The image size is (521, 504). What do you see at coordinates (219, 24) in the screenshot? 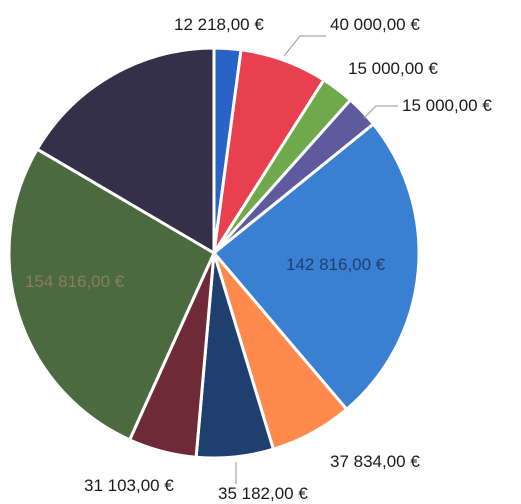
I see `slice-label-1: 12 218,00 €` at bounding box center [219, 24].